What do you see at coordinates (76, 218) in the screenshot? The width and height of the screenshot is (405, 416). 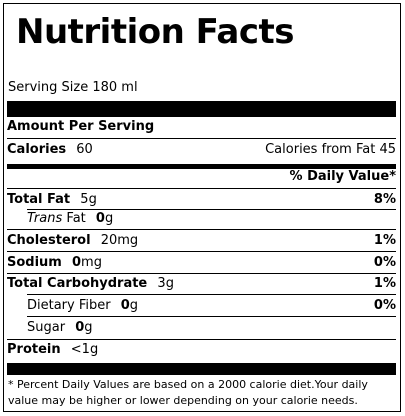 I see `trans-fat-label-rest: Fat` at bounding box center [76, 218].